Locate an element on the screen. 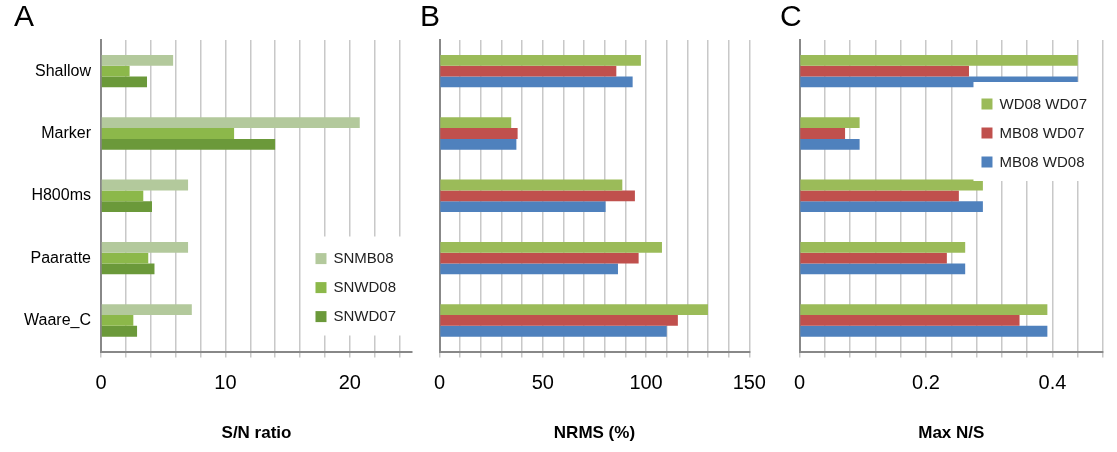  legend-label: SNWD07 is located at coordinates (364, 316).